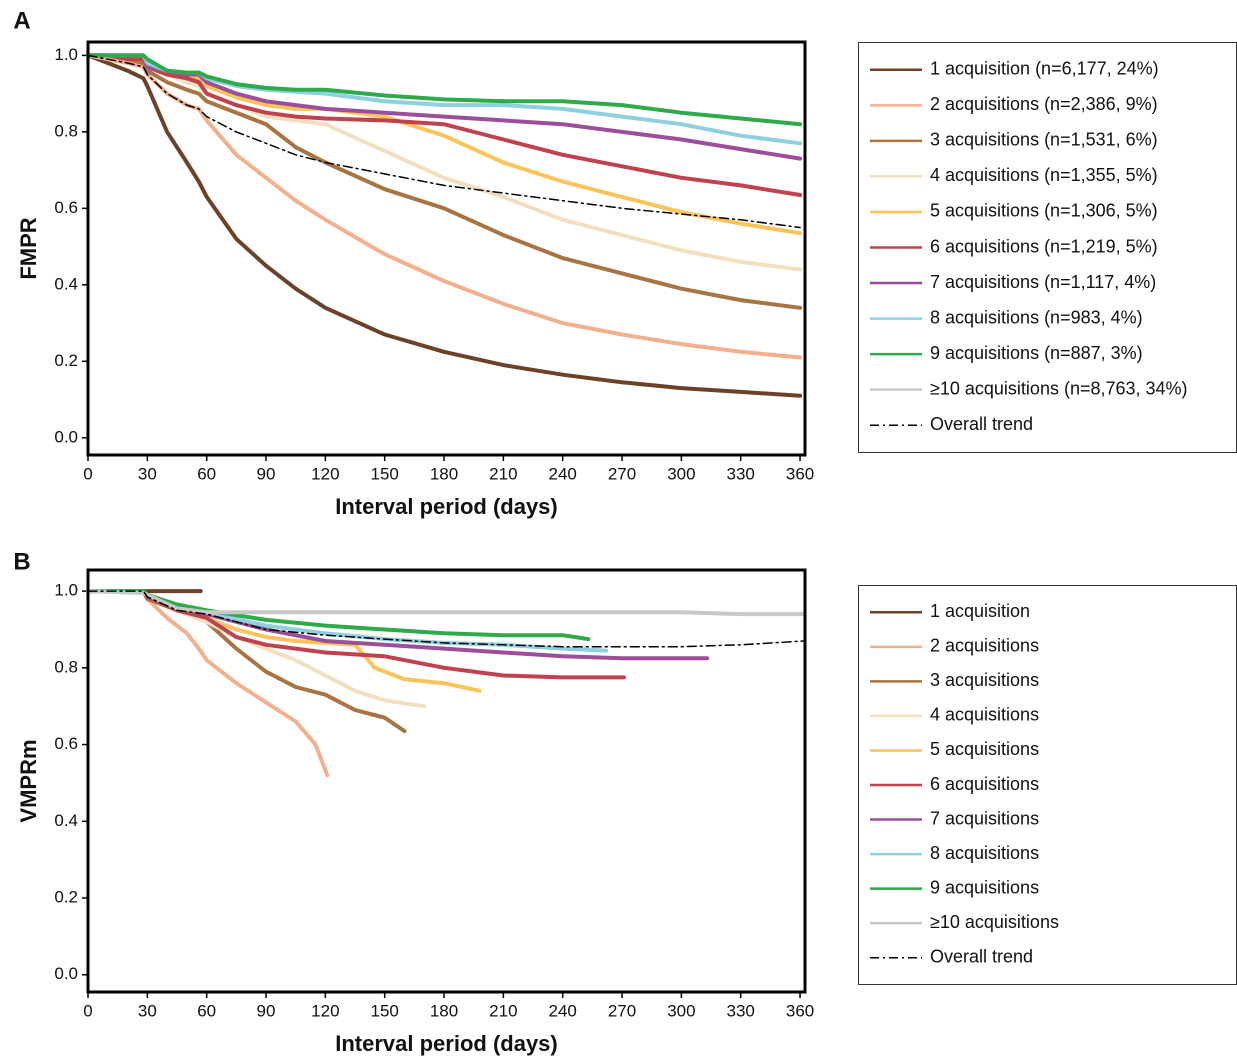 The width and height of the screenshot is (1237, 1061). What do you see at coordinates (1044, 104) in the screenshot?
I see `legend-label: 2 acquisitions (n=2,386, 9%)` at bounding box center [1044, 104].